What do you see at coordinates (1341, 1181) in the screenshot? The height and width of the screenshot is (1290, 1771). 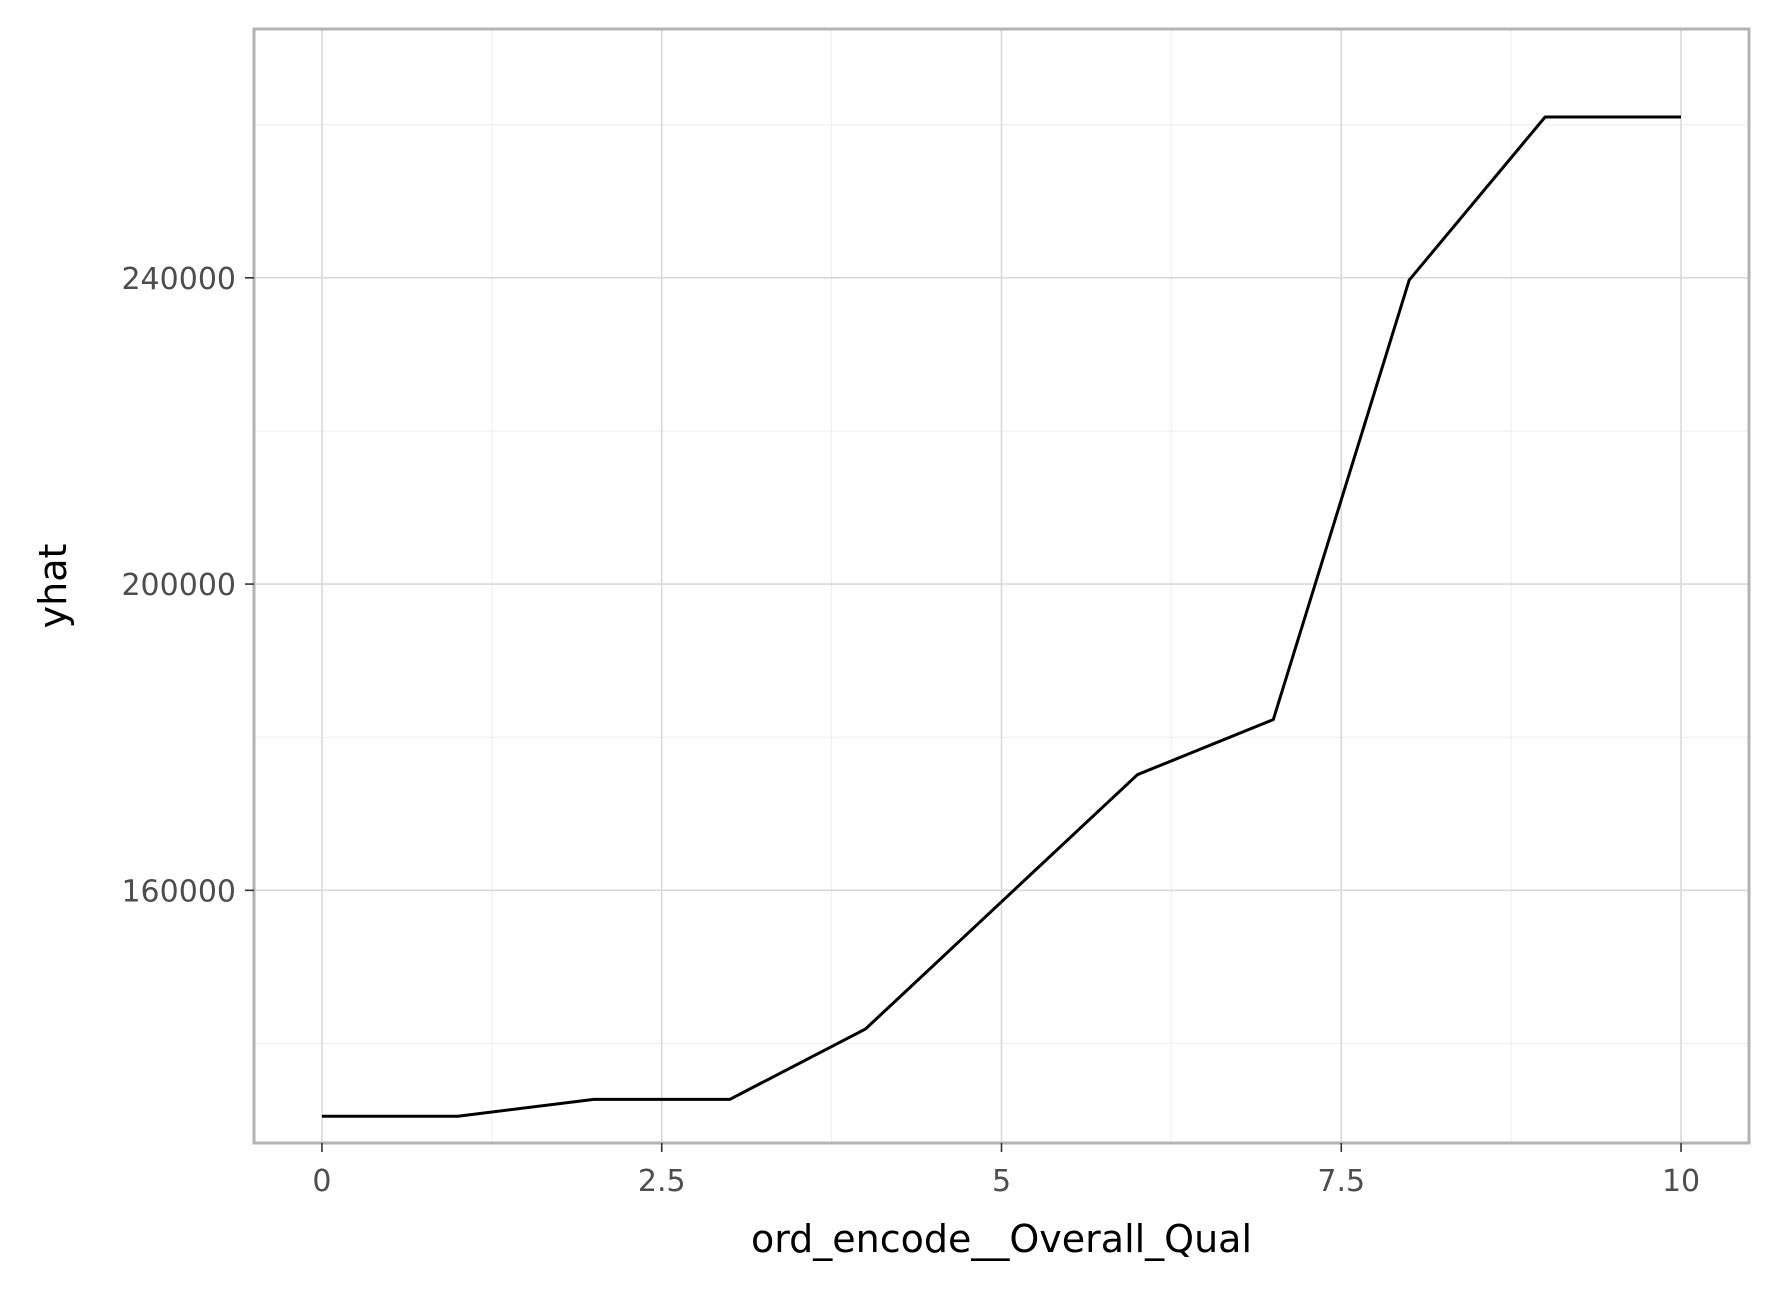 I see `x-tick-label: 7.5` at bounding box center [1341, 1181].